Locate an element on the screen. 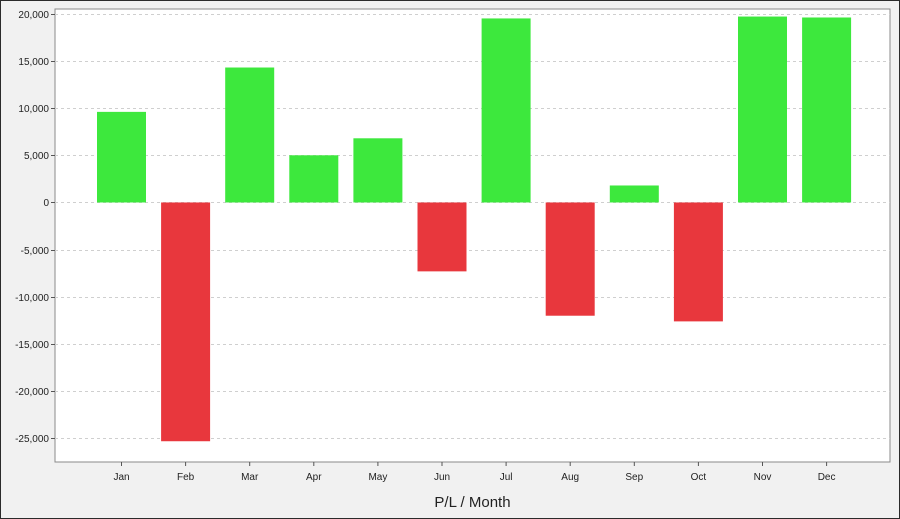 Image resolution: width=900 pixels, height=519 pixels. x-tick-label: Jan is located at coordinates (121, 477).